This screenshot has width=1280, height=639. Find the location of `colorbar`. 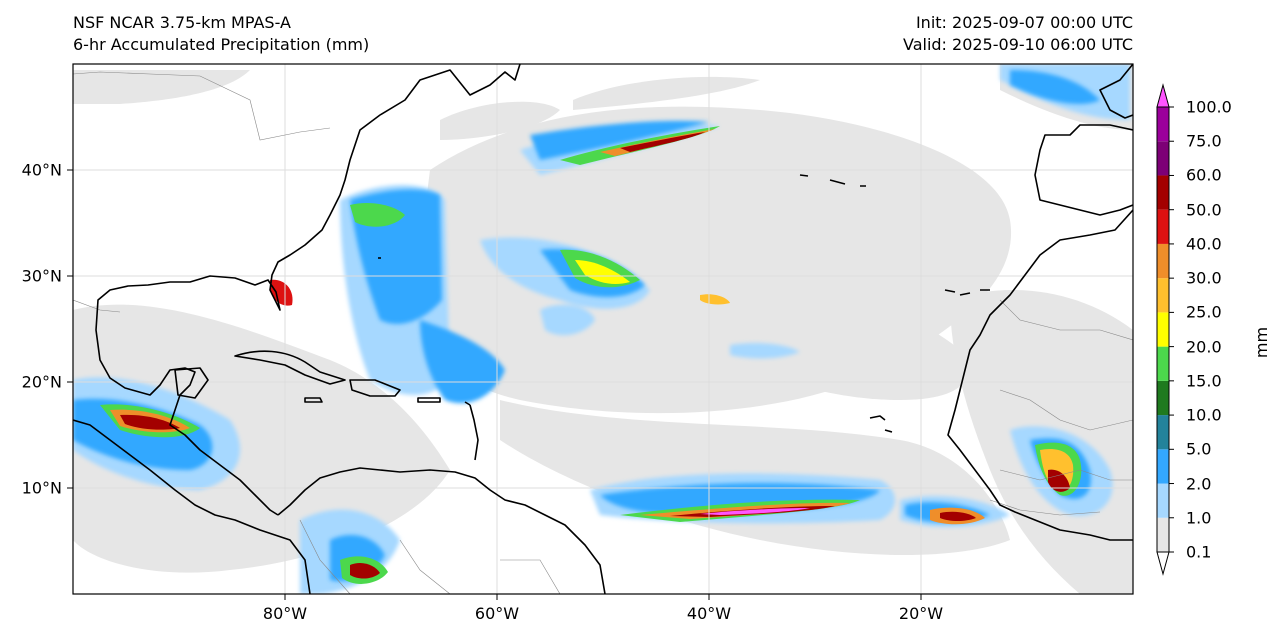

colorbar is located at coordinates (1165, 329).